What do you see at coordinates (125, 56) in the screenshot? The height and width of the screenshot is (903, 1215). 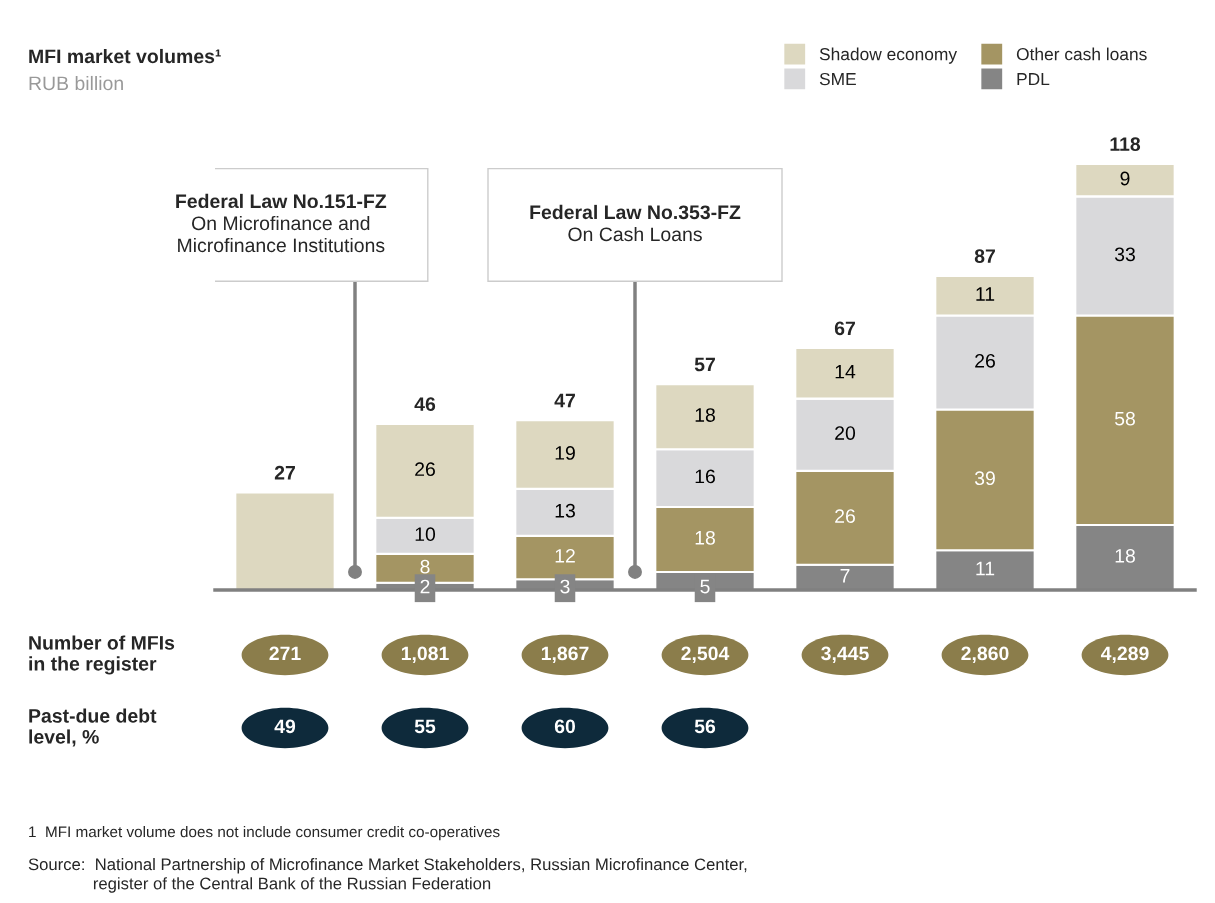 I see `chart-title: MFI market volumes¹` at bounding box center [125, 56].